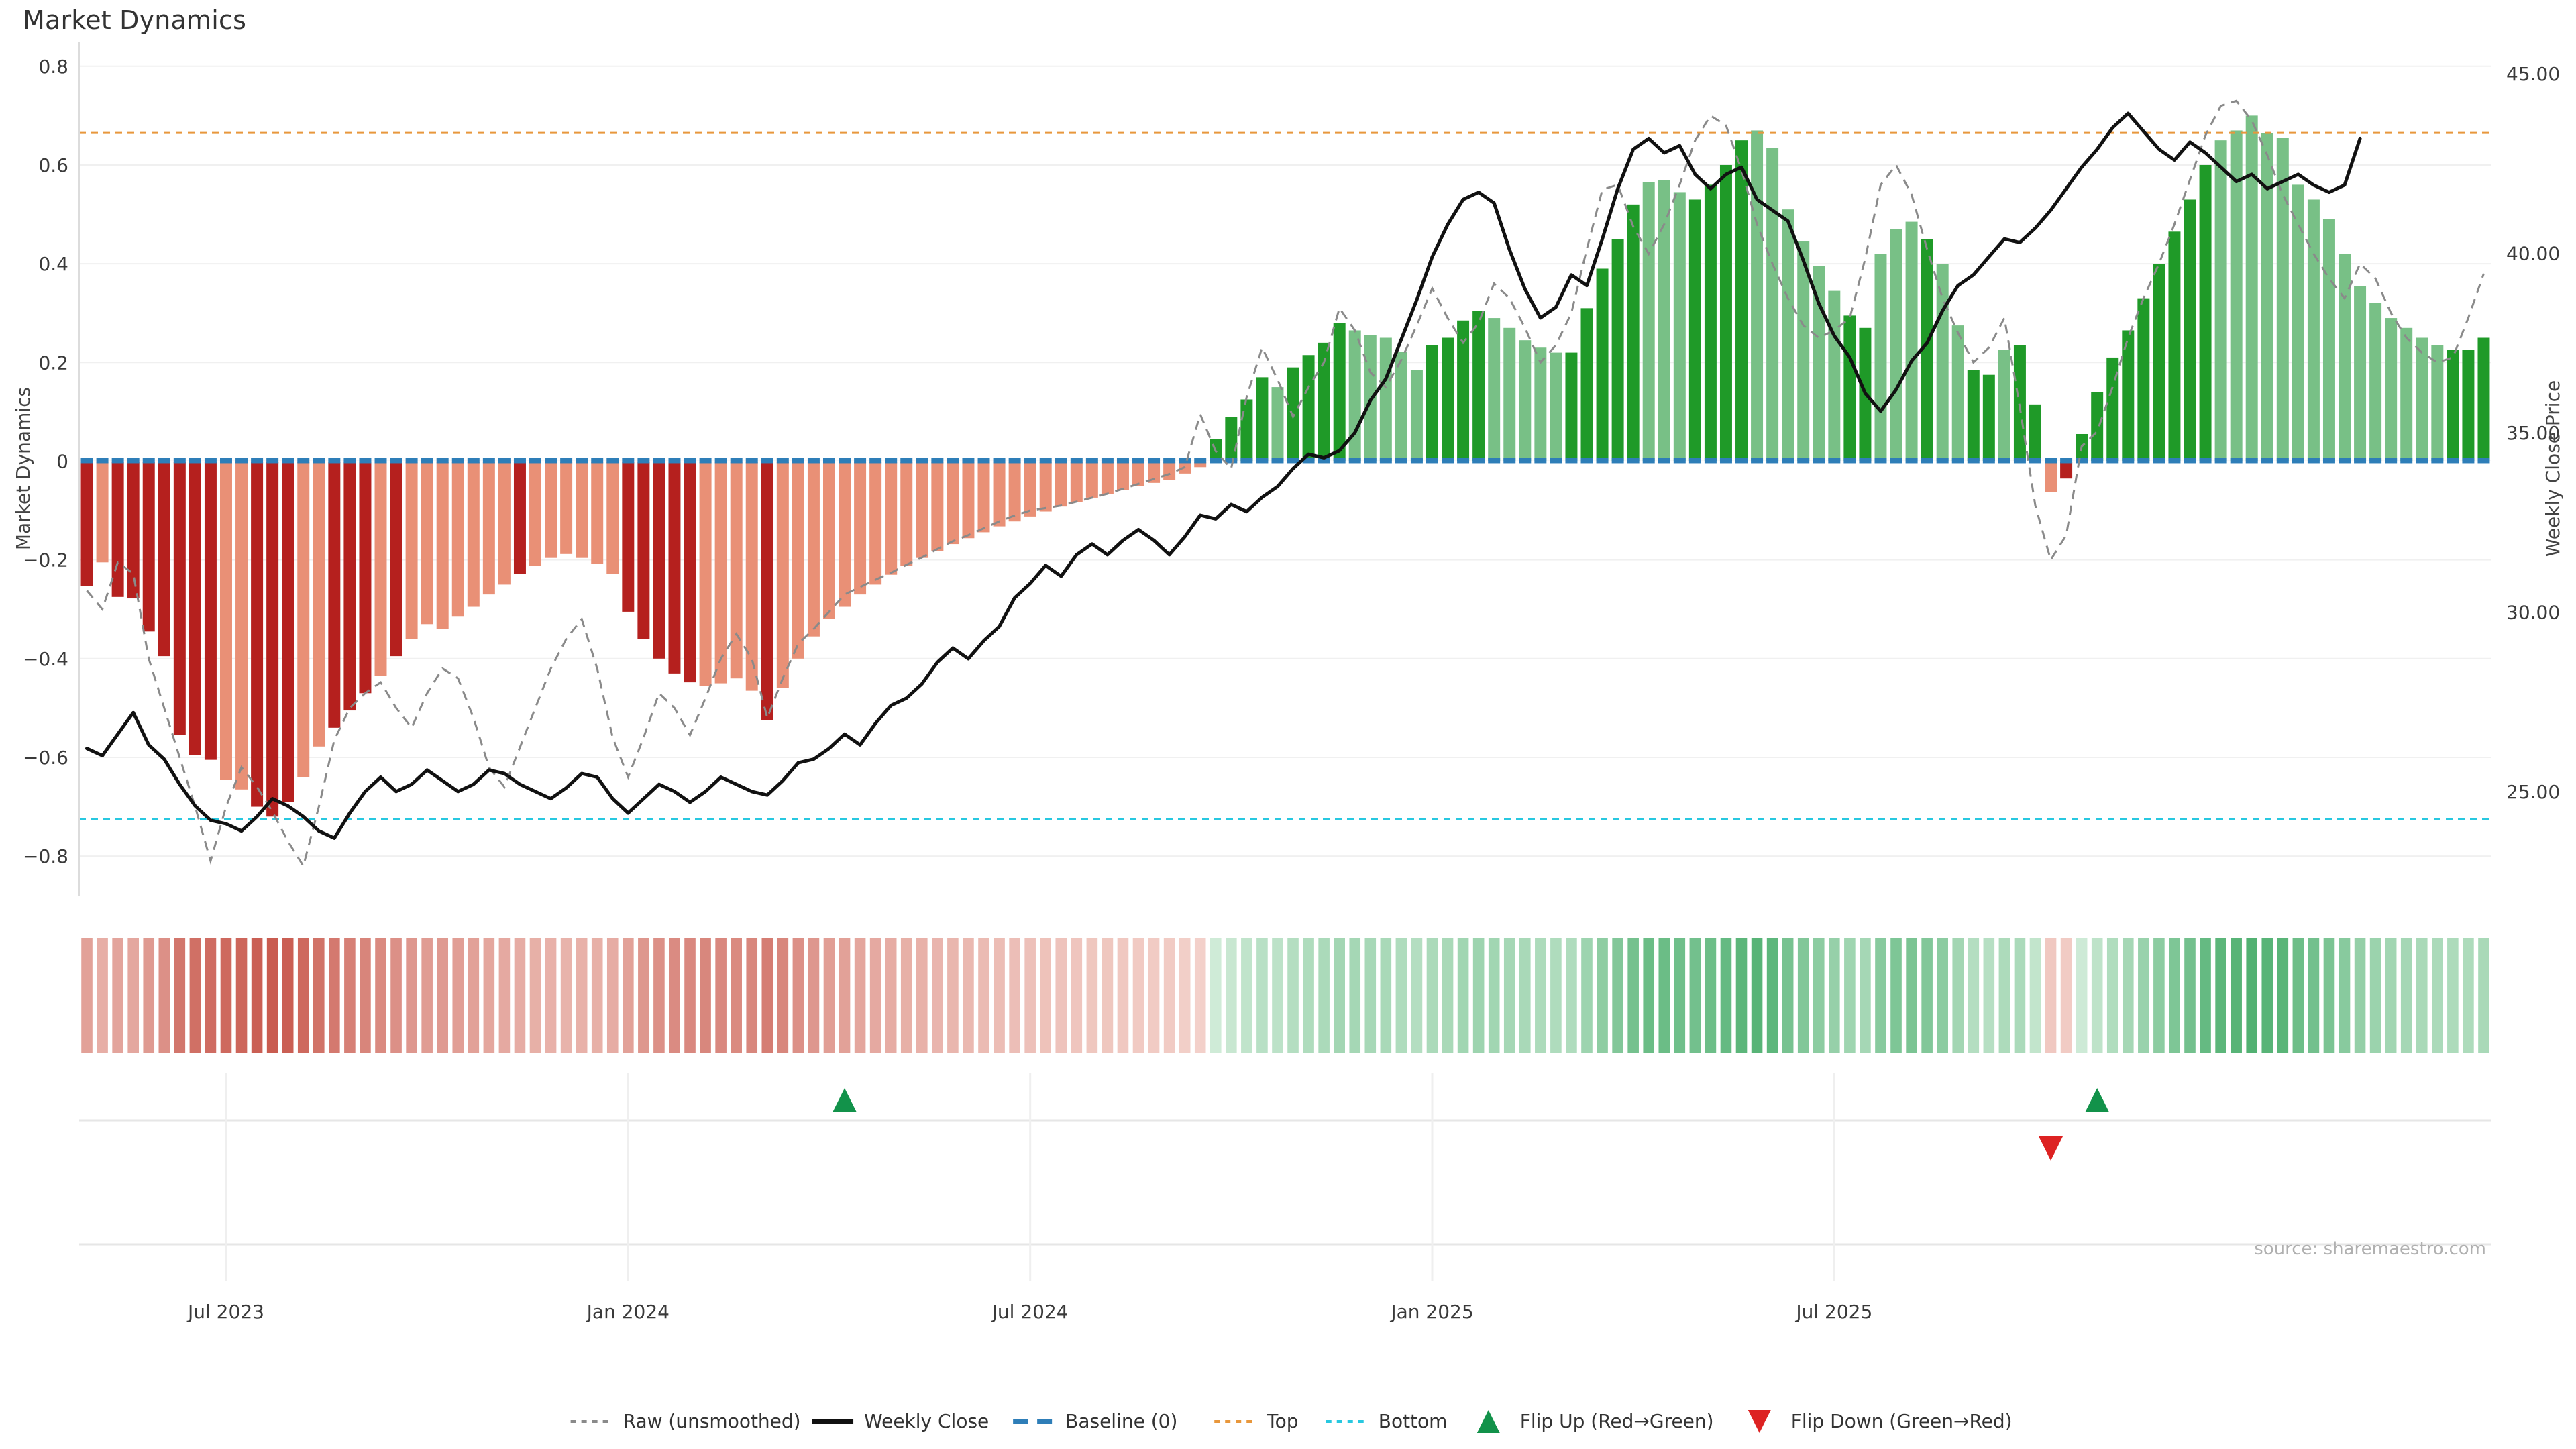  I want to click on x-axis-tick-label: Jul 2025, so click(1833, 1312).